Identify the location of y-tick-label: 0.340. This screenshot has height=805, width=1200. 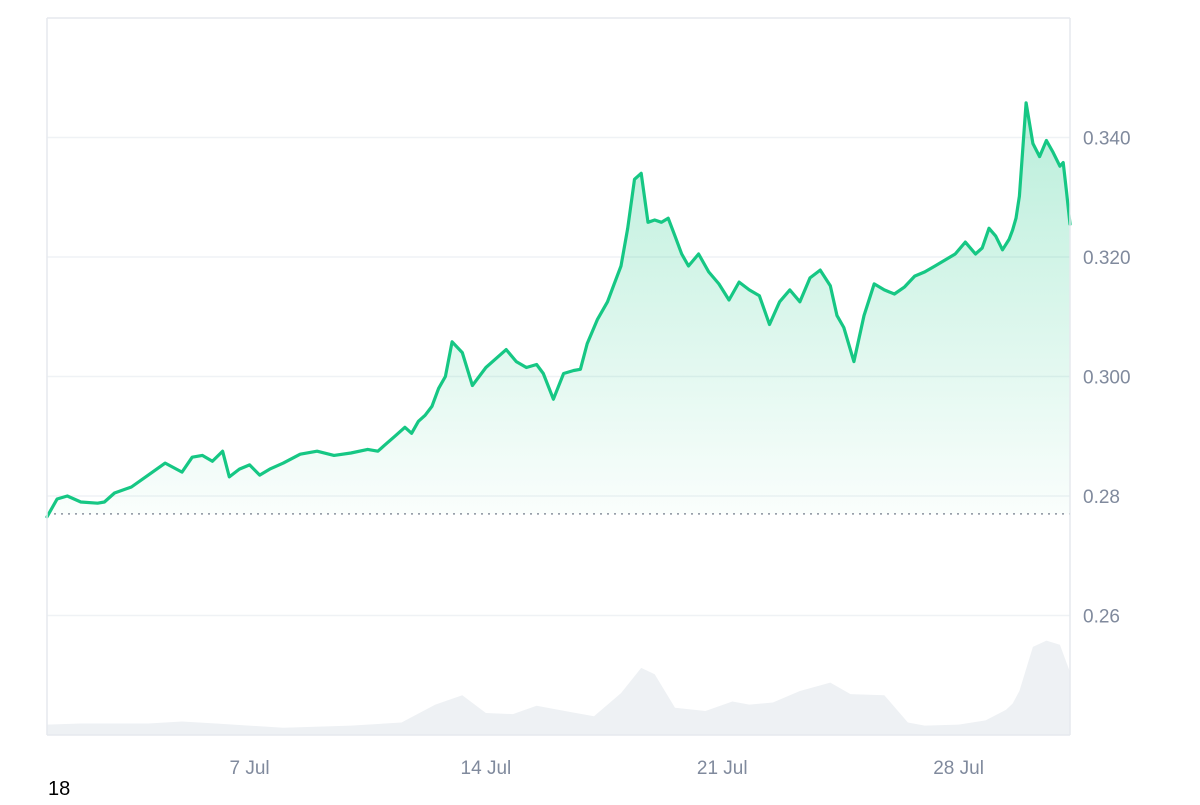
(1107, 139).